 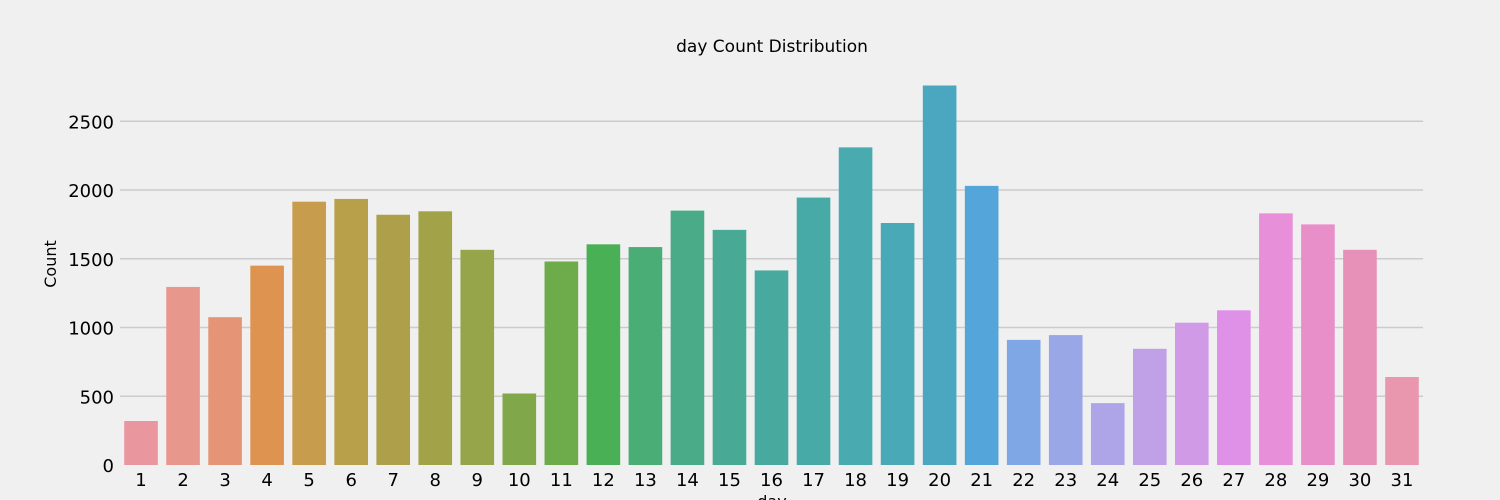 I want to click on x-tick-label: 19, so click(x=897, y=480).